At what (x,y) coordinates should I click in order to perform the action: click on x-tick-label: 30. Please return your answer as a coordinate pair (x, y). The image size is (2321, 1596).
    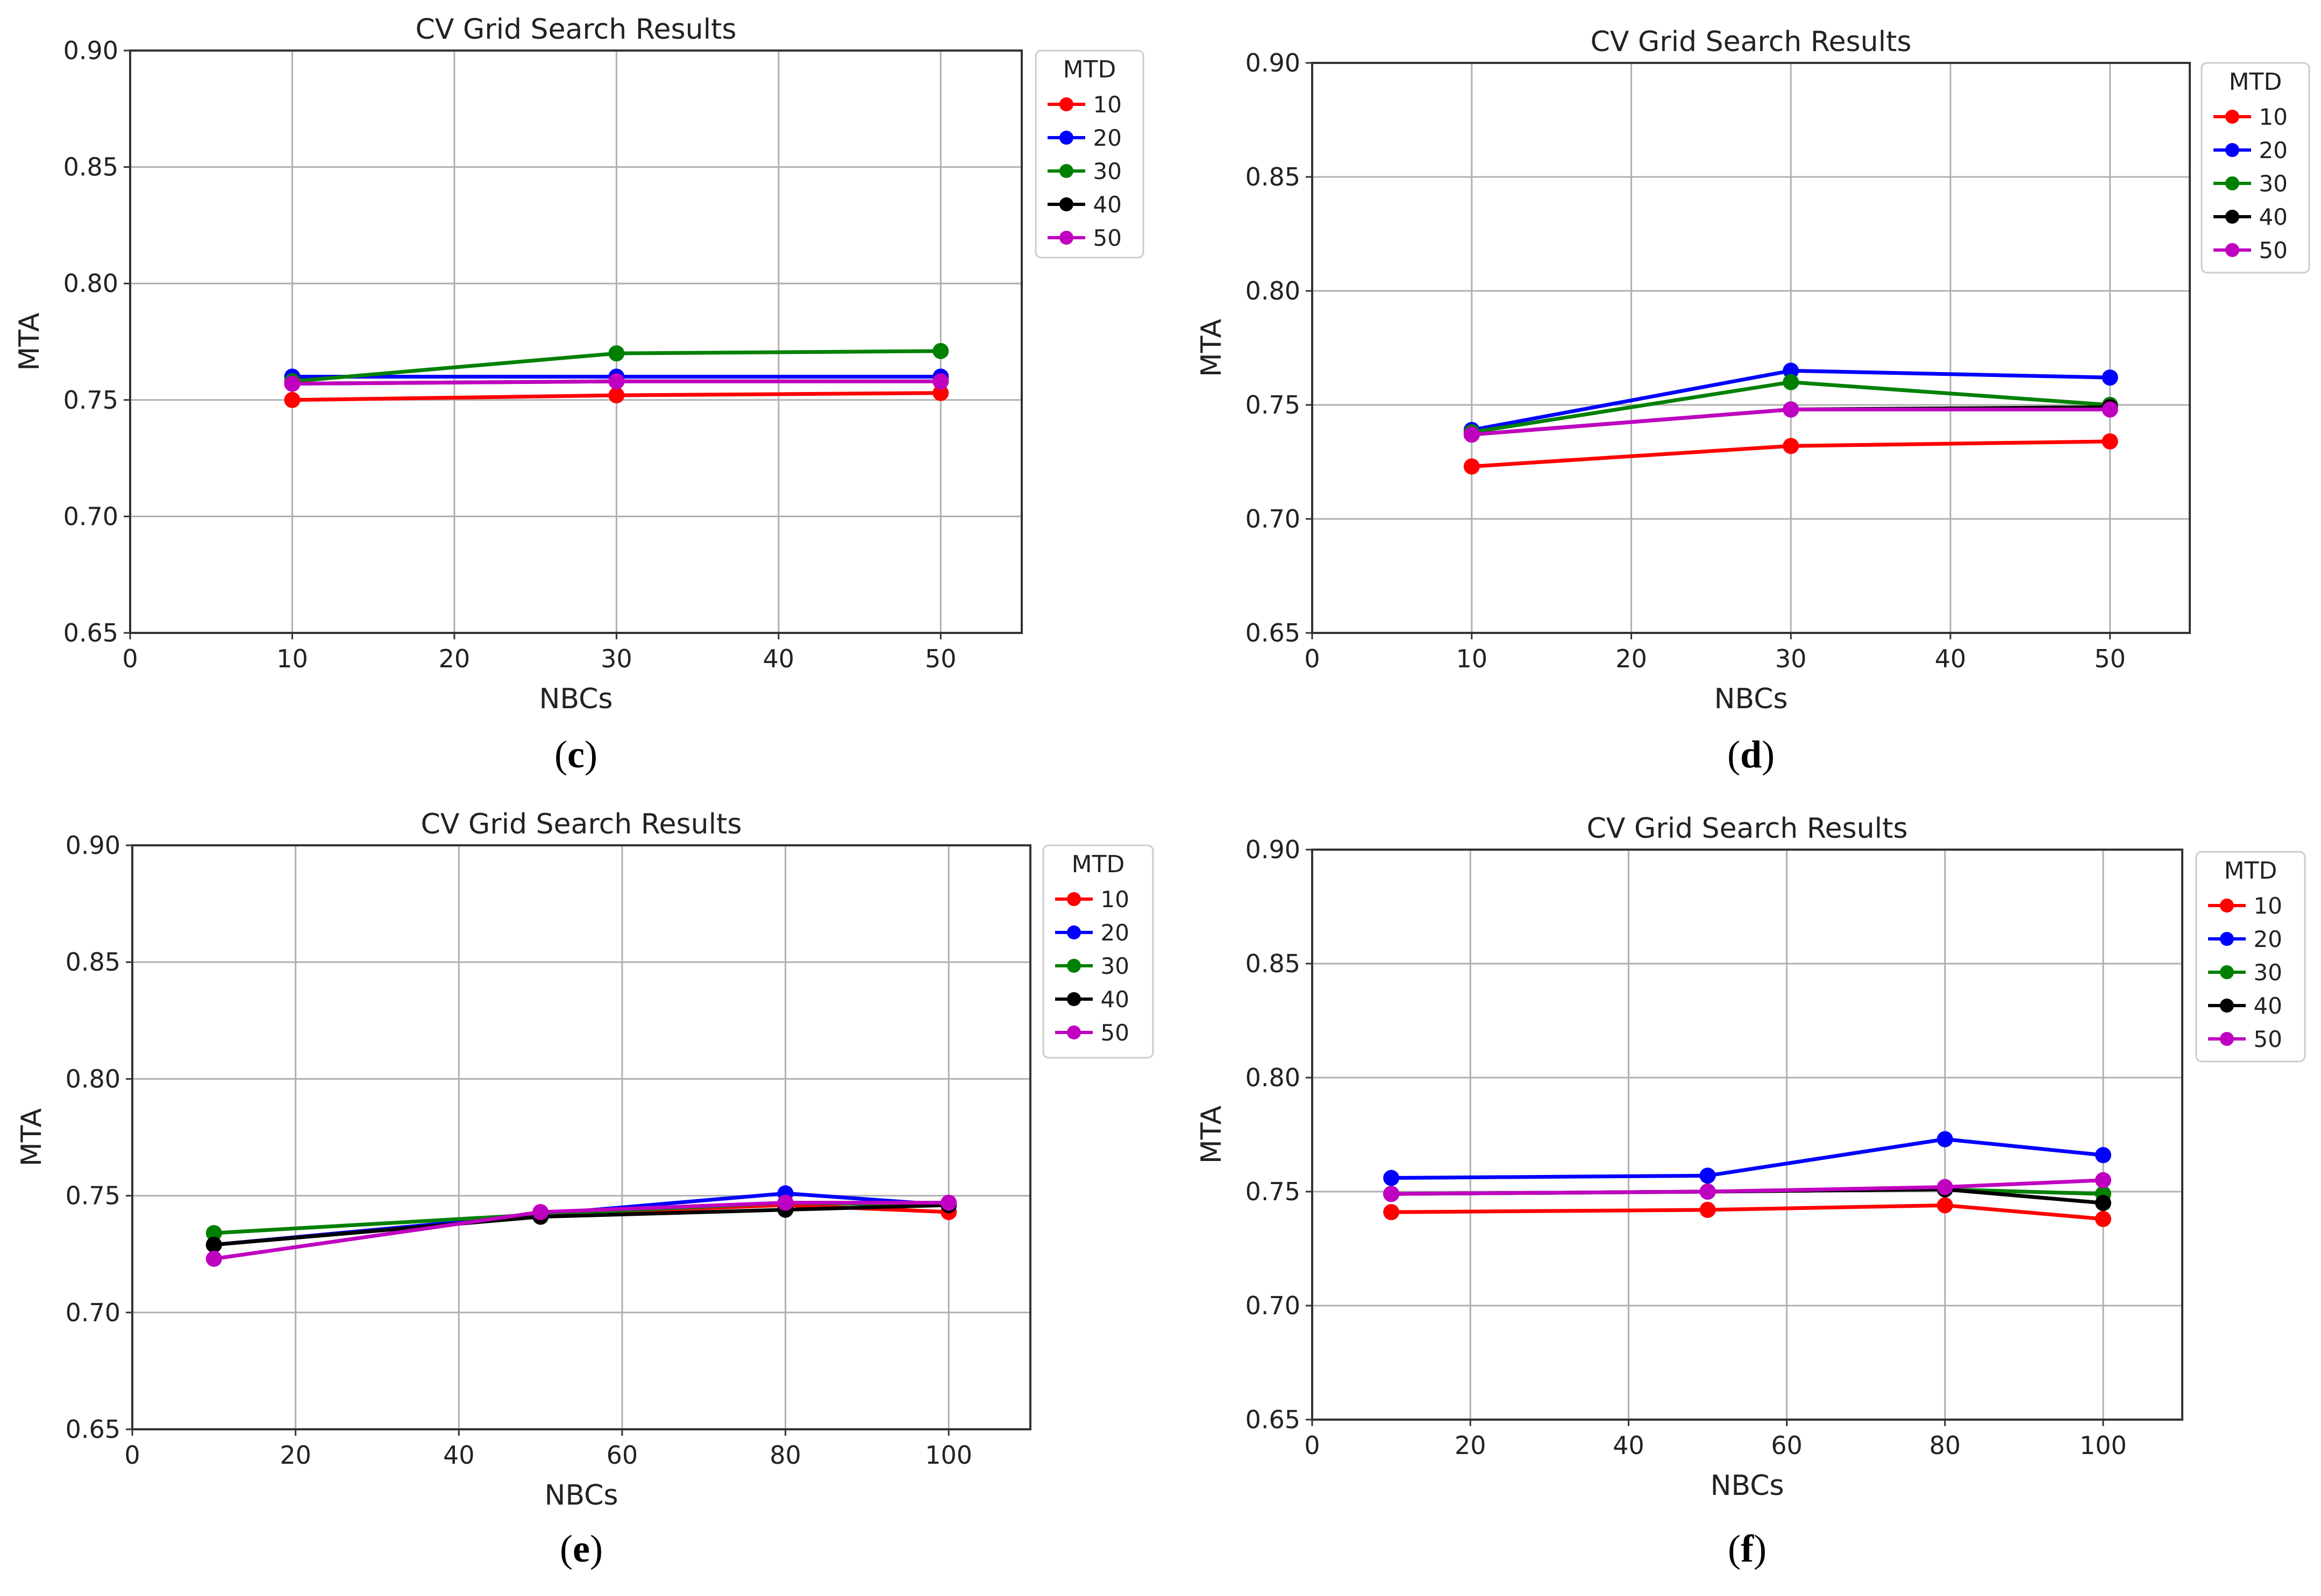
    Looking at the image, I should click on (617, 658).